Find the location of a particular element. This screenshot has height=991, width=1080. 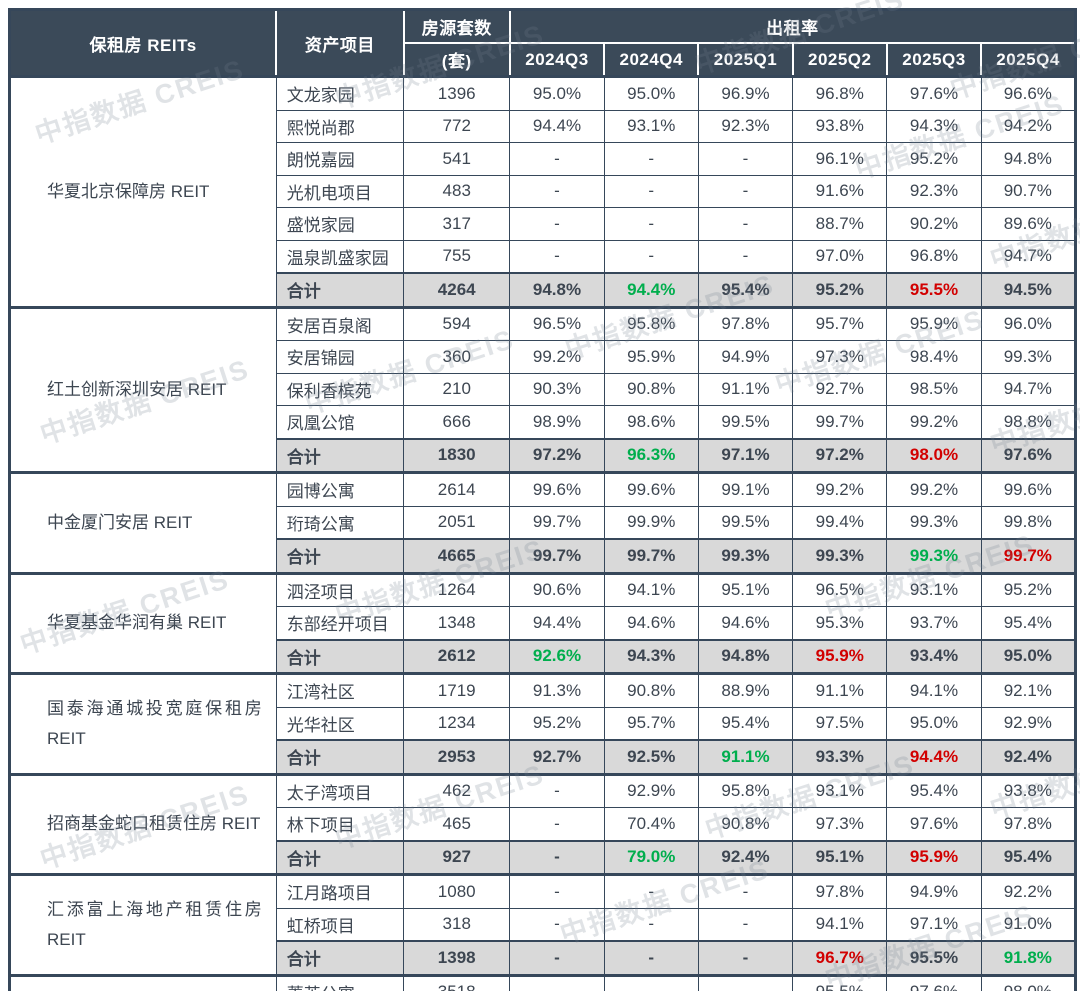

project-row: 盛悦家园 317- - -88.7% 90.2% 89.6% is located at coordinates (543, 224).